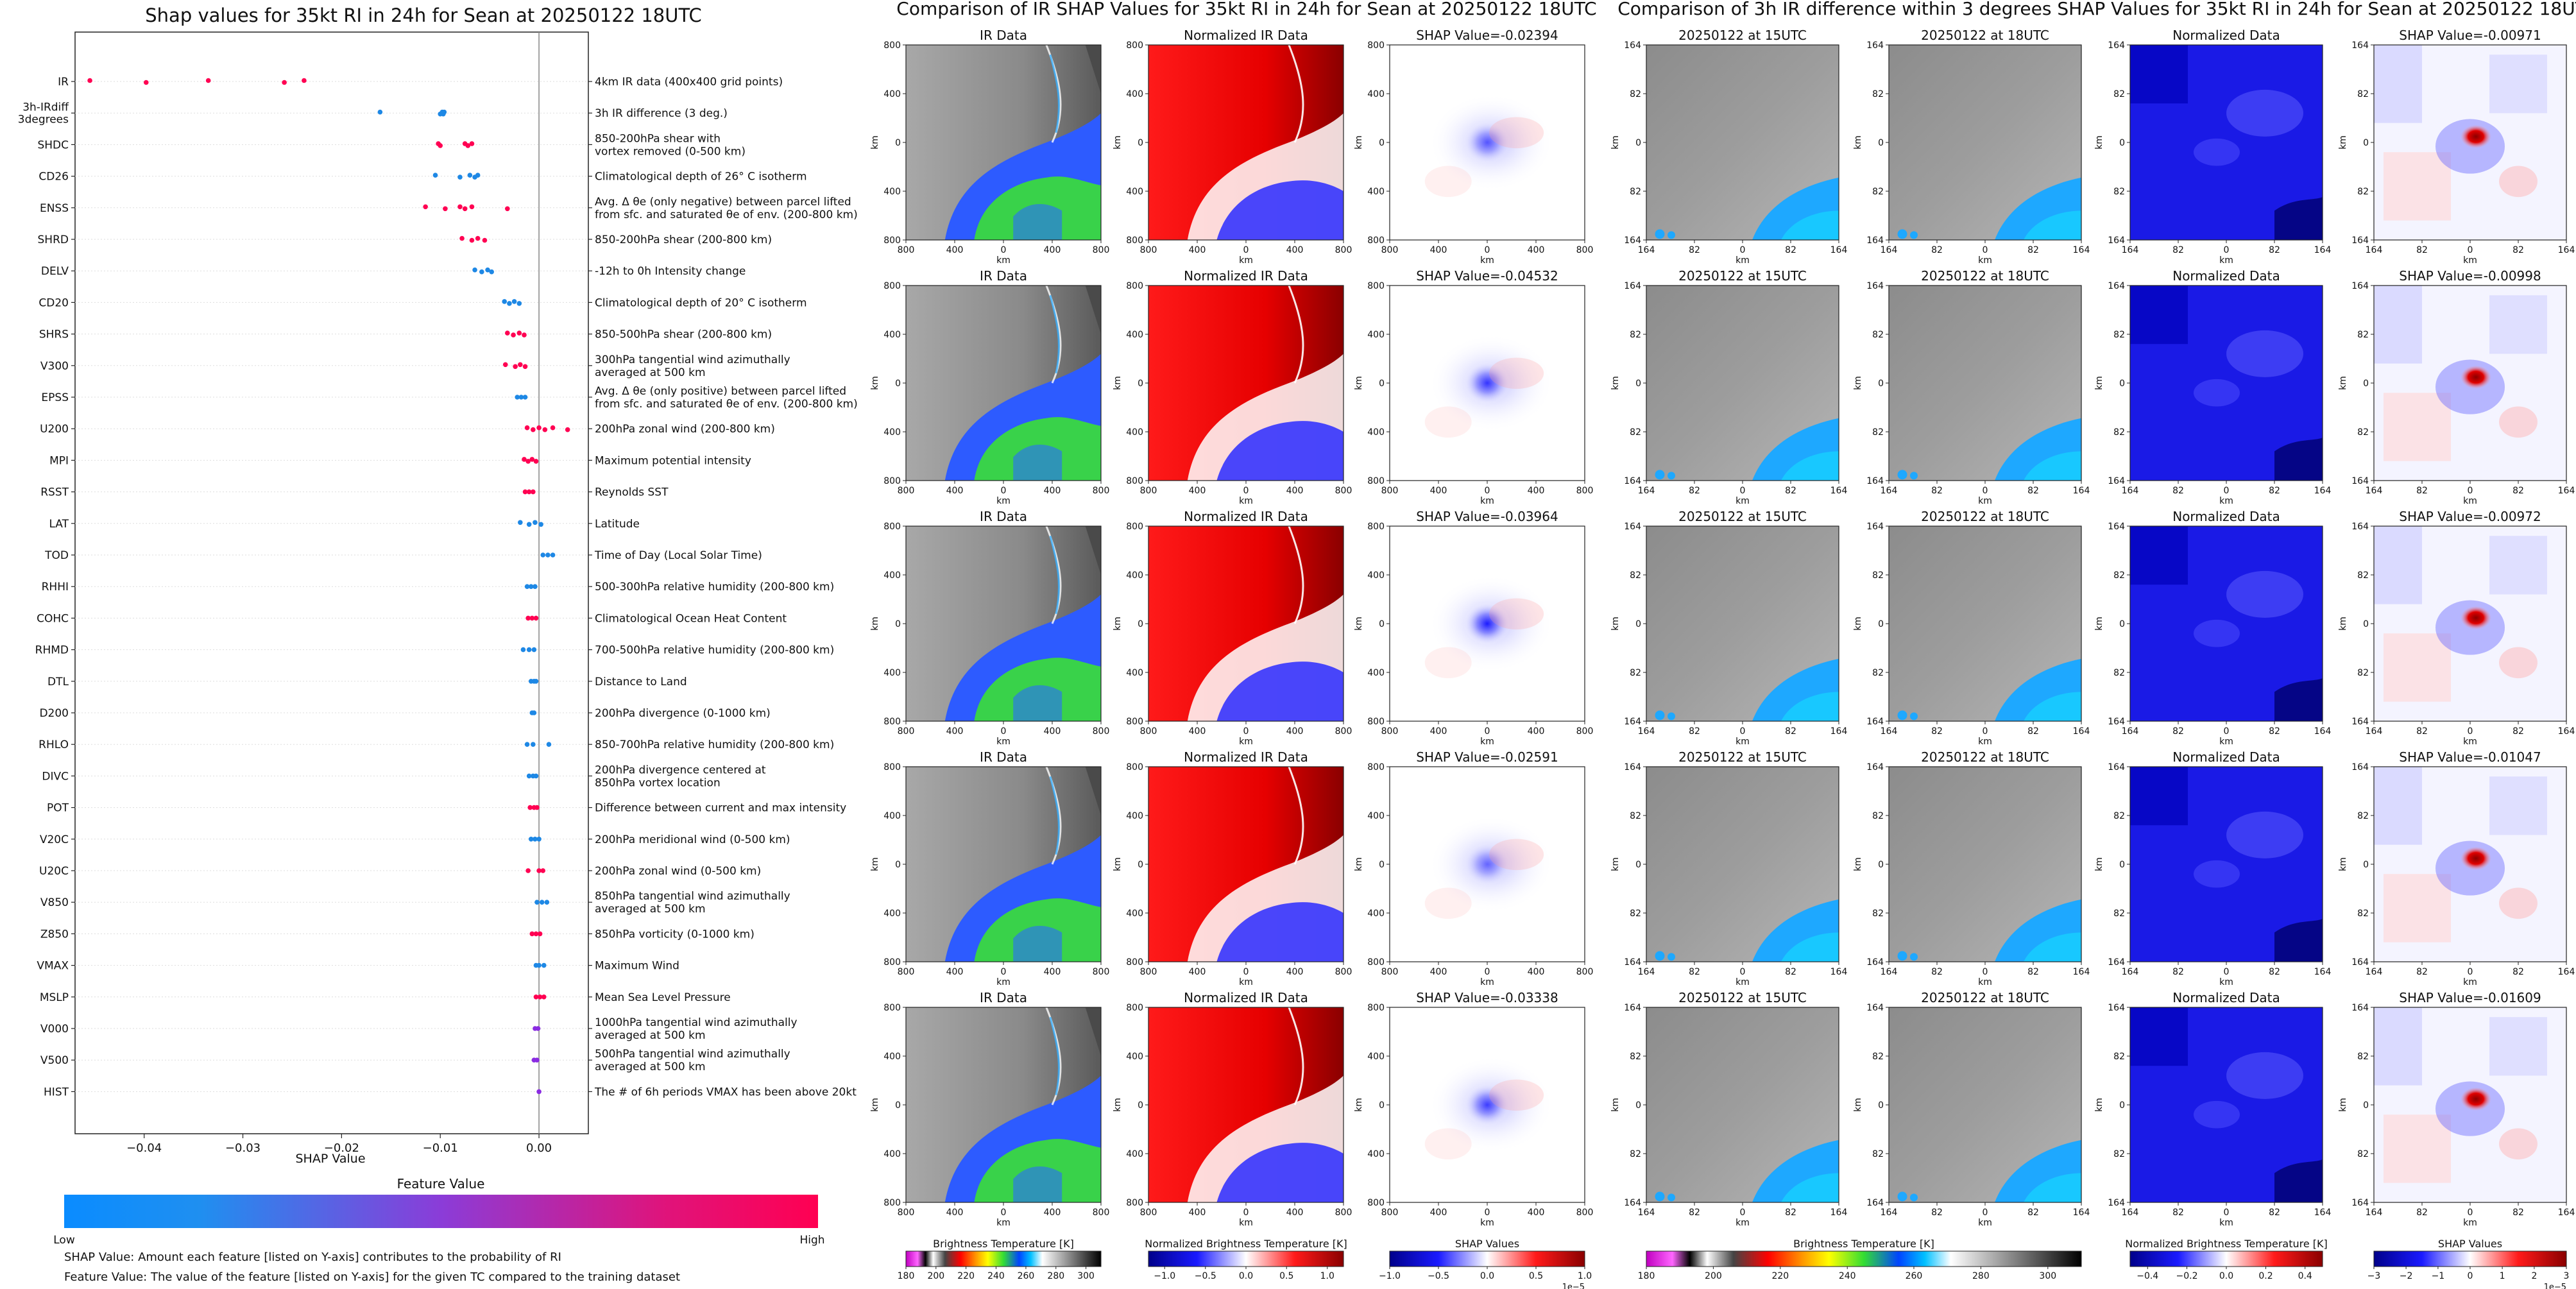  Describe the element at coordinates (1004, 35) in the screenshot. I see `panel-title: IR Data` at that location.